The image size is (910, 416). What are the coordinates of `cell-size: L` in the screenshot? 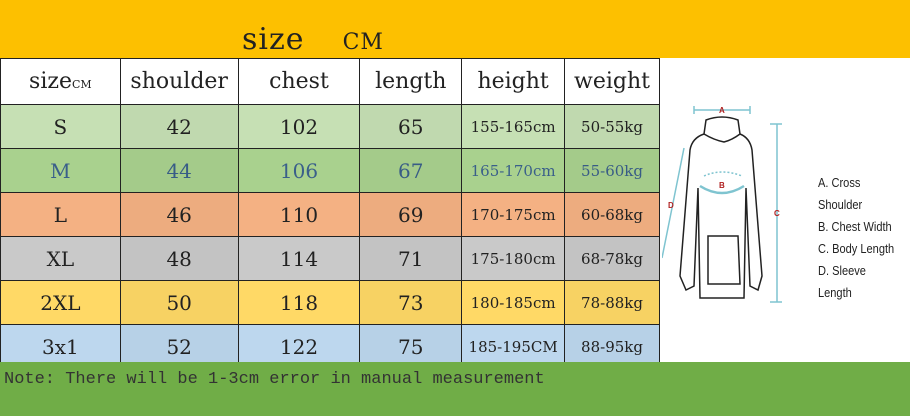 It's located at (60, 214).